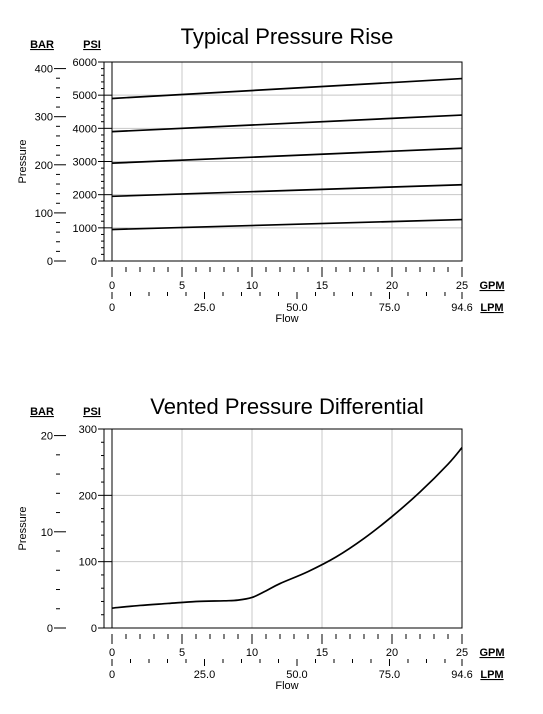  I want to click on psi-tick-label: 100, so click(88, 563).